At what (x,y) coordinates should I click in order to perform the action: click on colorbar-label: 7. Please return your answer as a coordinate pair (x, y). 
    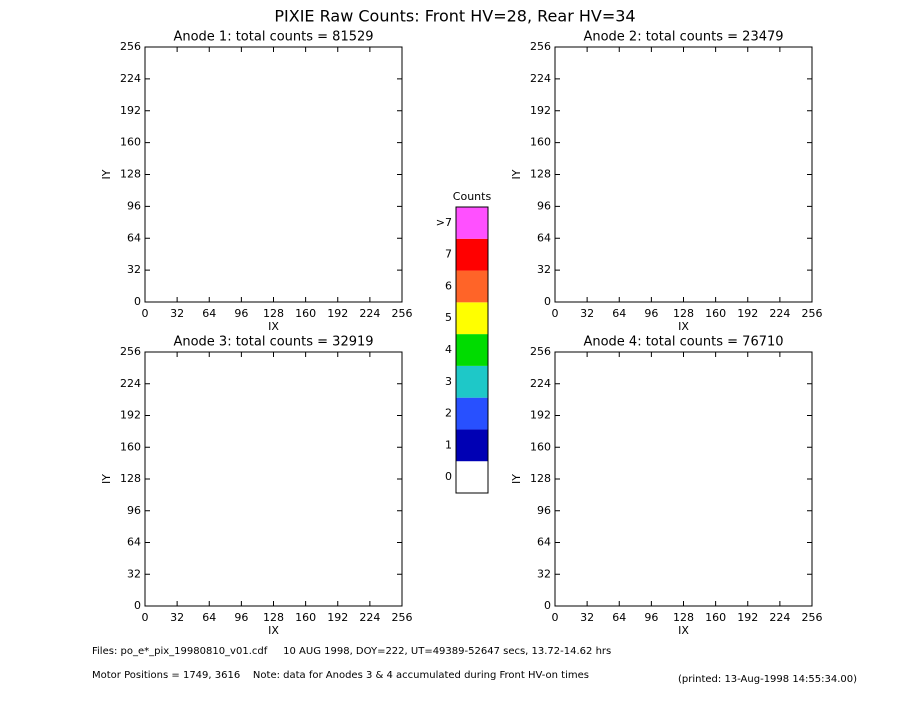
    Looking at the image, I should click on (448, 254).